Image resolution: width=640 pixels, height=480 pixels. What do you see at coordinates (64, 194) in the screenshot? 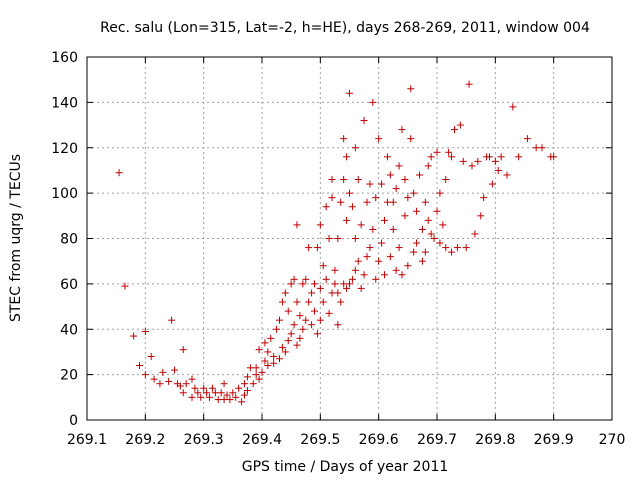
I see `y-tick-label: 100` at bounding box center [64, 194].